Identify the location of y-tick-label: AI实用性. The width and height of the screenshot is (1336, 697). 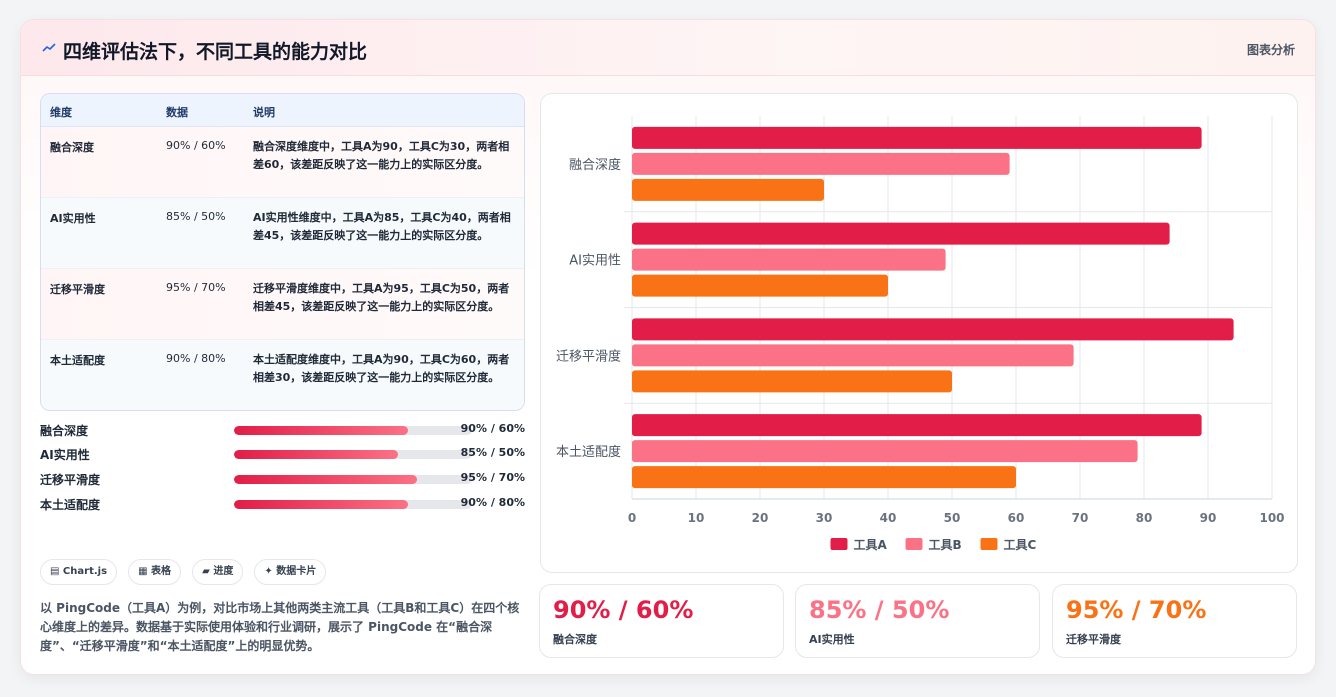
(595, 261).